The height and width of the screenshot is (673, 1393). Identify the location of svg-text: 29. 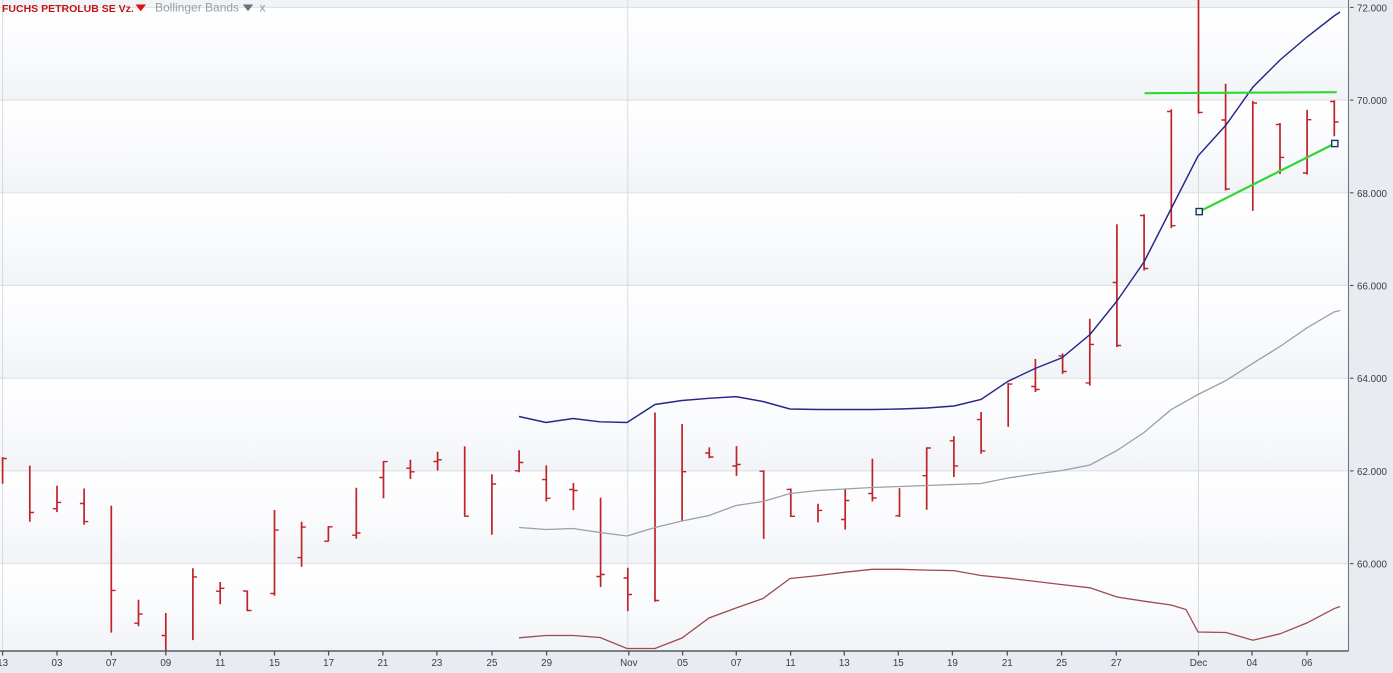
(546, 663).